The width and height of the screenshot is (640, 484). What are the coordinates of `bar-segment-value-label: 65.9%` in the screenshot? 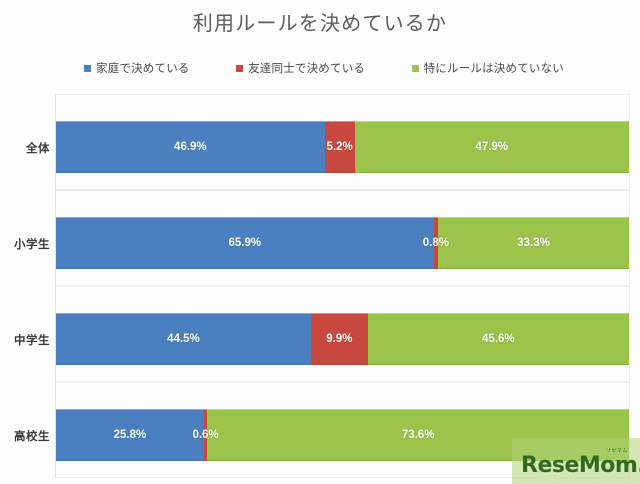 It's located at (245, 243).